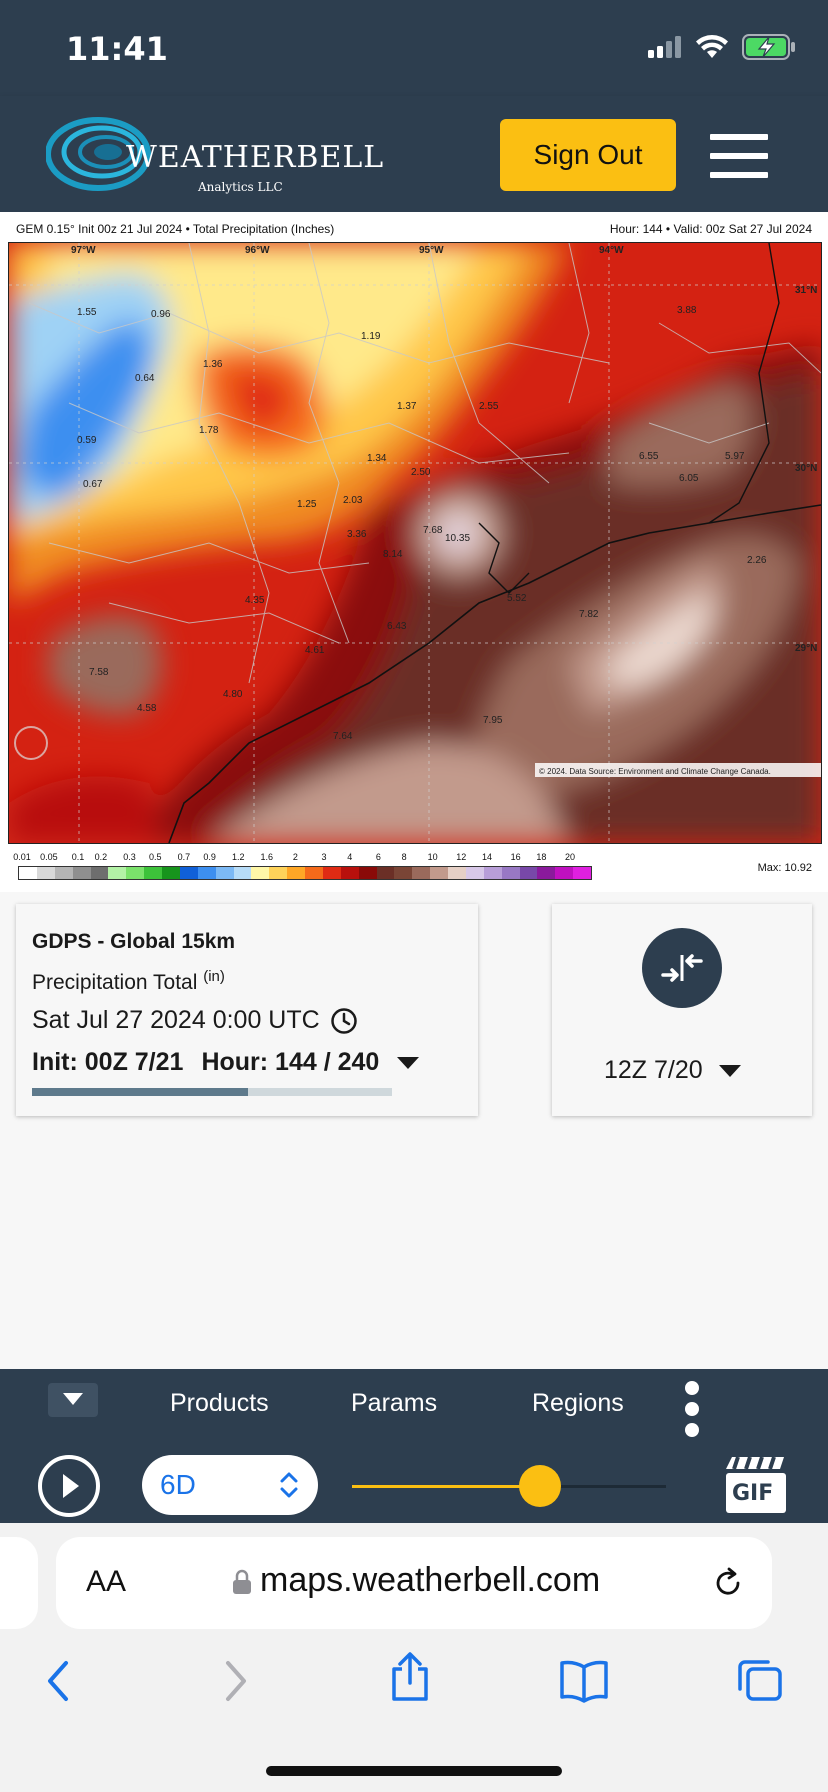 The image size is (828, 1792). I want to click on status-time: 11:41, so click(117, 49).